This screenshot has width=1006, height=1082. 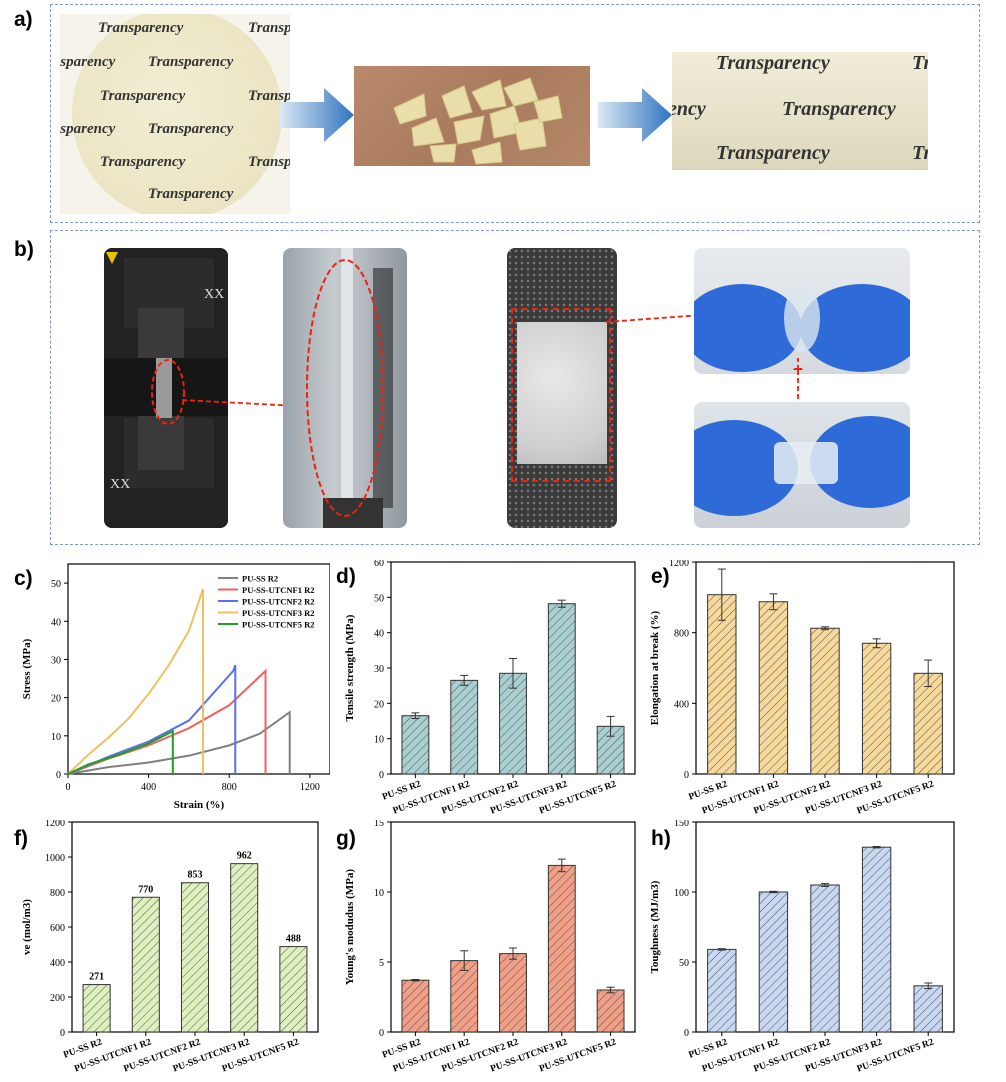 What do you see at coordinates (681, 893) in the screenshot?
I see `y-tick-label: 100` at bounding box center [681, 893].